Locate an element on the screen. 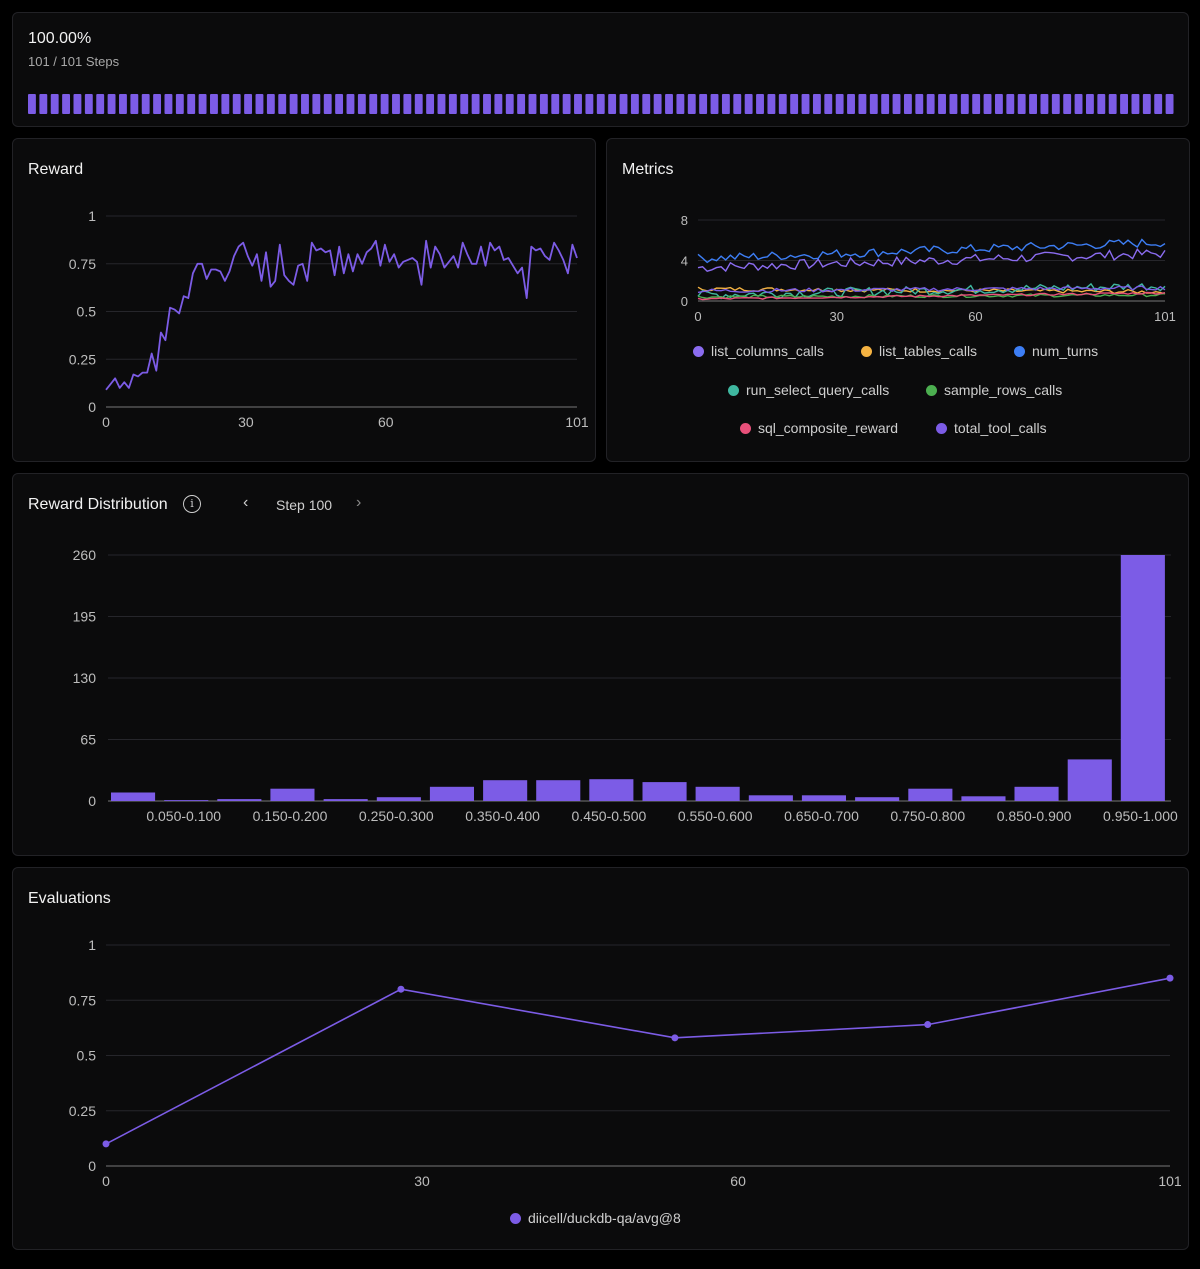  x-tick-label: 0.050-0.100 is located at coordinates (183, 816).